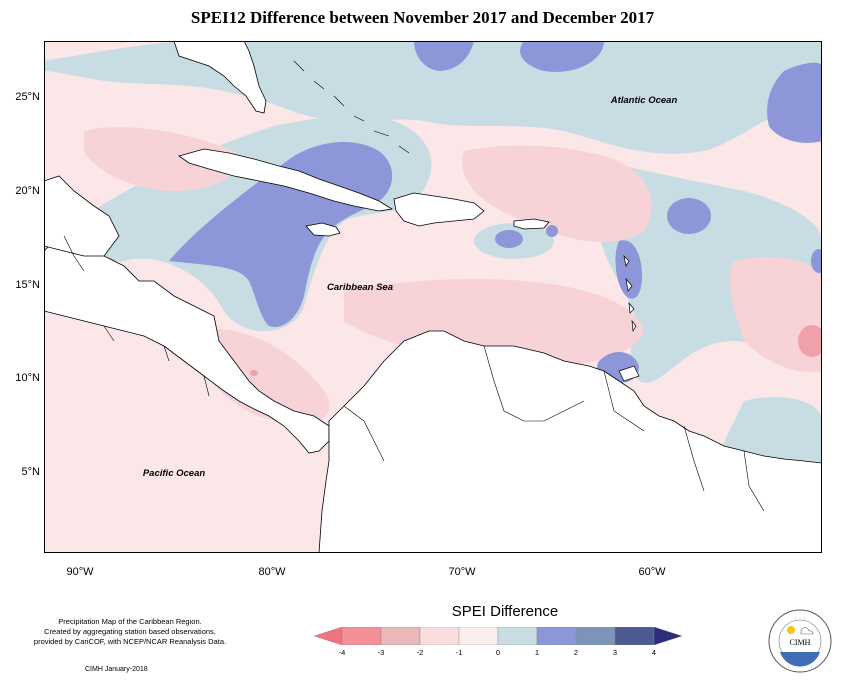  I want to click on cloud-icon, so click(807, 631).